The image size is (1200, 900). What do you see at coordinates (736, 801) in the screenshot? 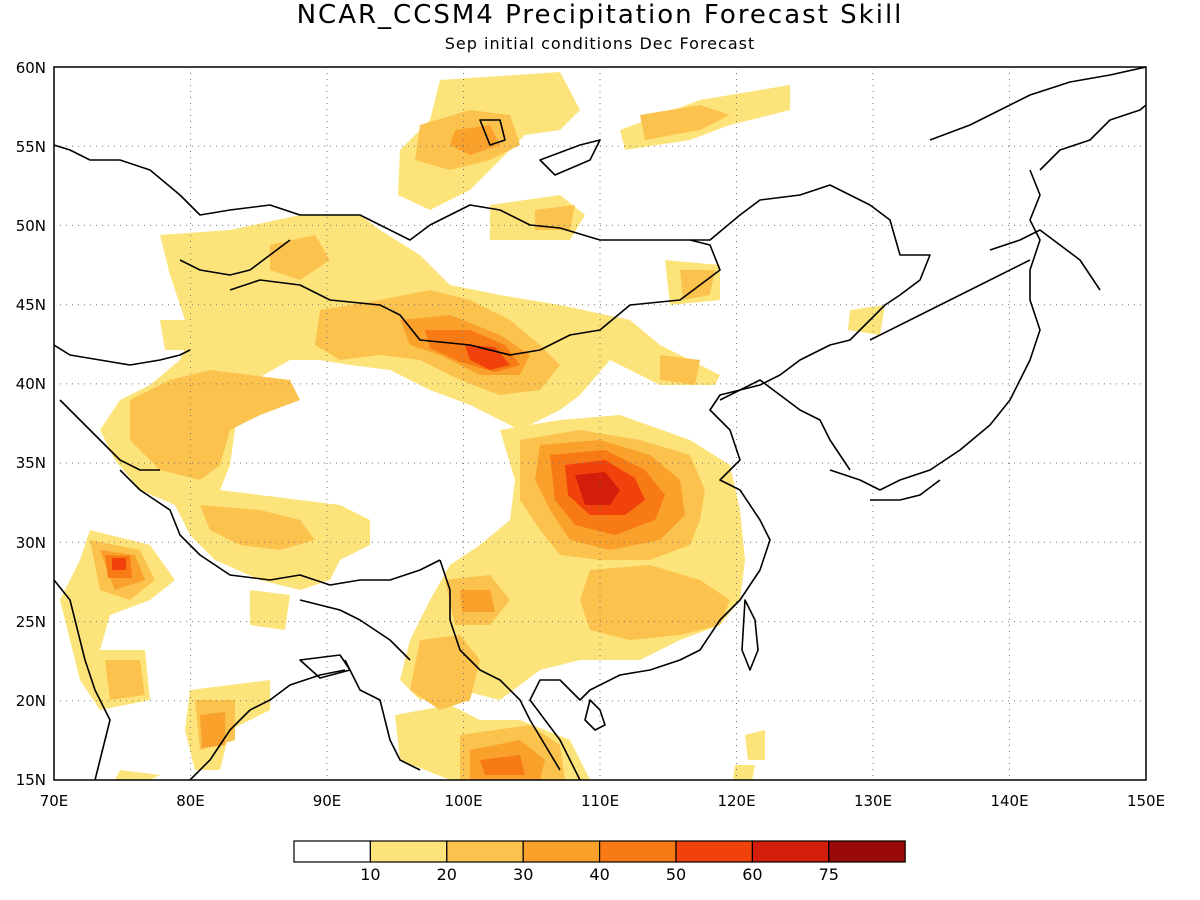
I see `lon-tick-label: 120E` at bounding box center [736, 801].